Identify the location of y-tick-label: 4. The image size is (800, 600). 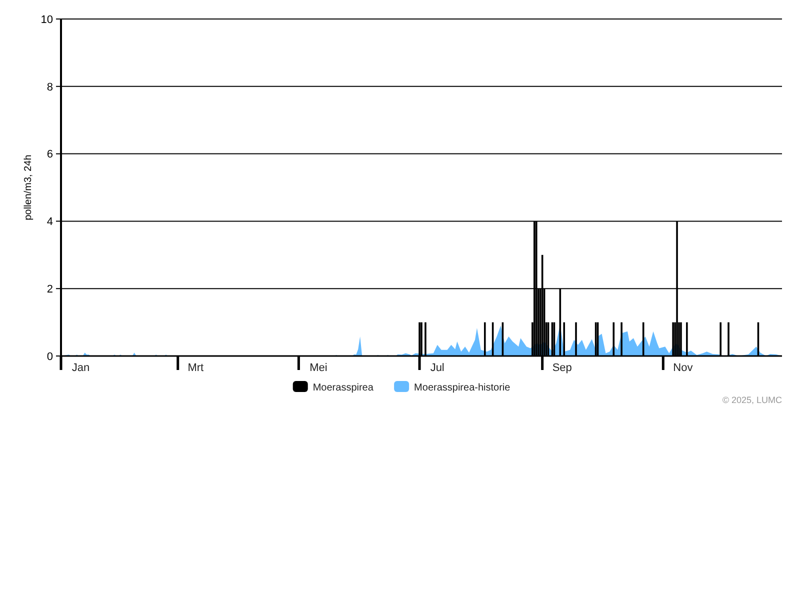
(49, 222).